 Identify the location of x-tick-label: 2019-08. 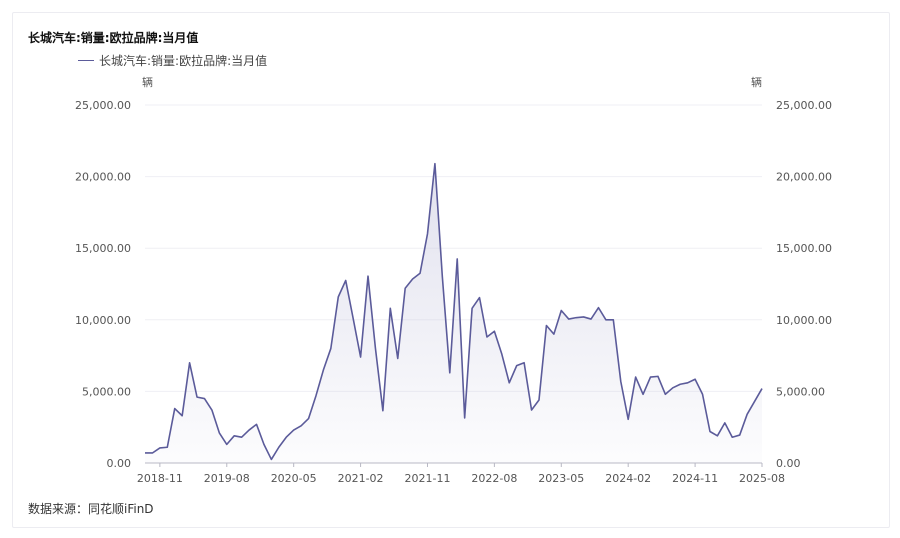
(227, 478).